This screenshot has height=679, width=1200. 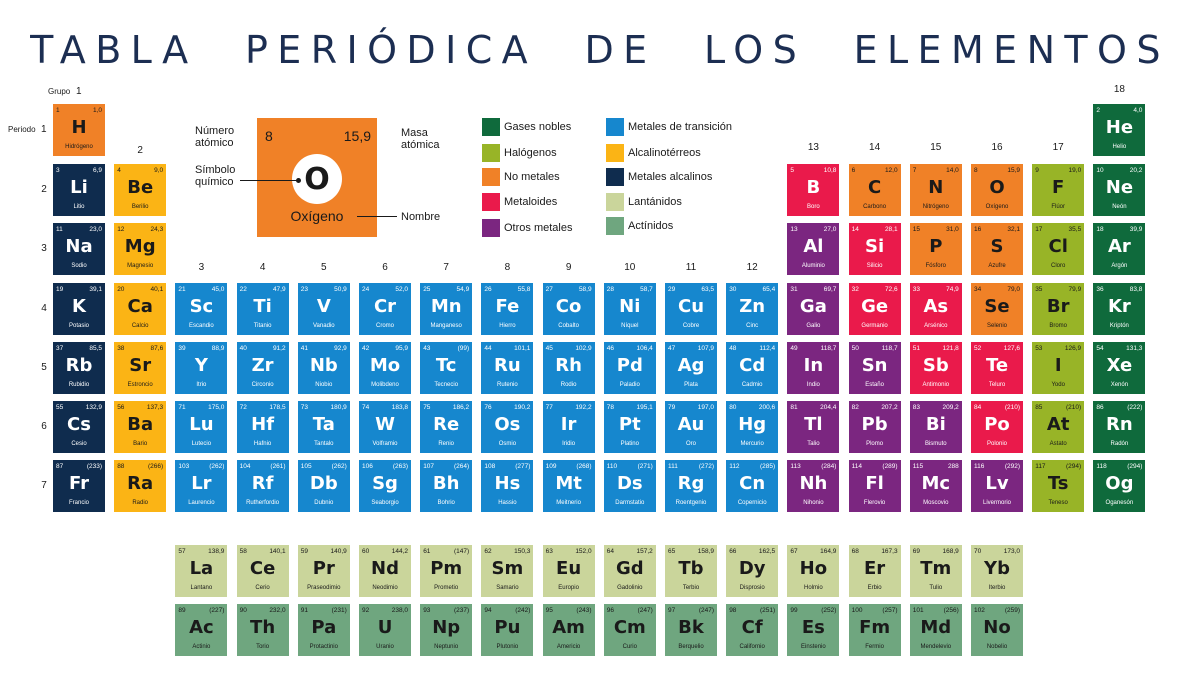 I want to click on element-symbol: Pm, so click(x=446, y=568).